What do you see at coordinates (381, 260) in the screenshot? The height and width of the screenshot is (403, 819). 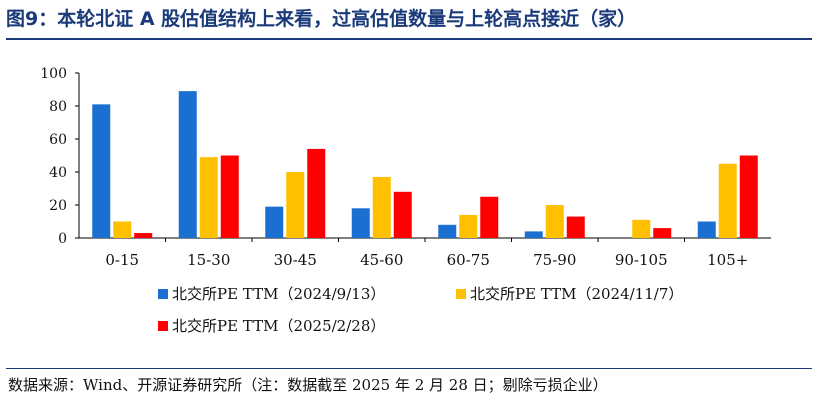 I see `x-tick-label: 45-60` at bounding box center [381, 260].